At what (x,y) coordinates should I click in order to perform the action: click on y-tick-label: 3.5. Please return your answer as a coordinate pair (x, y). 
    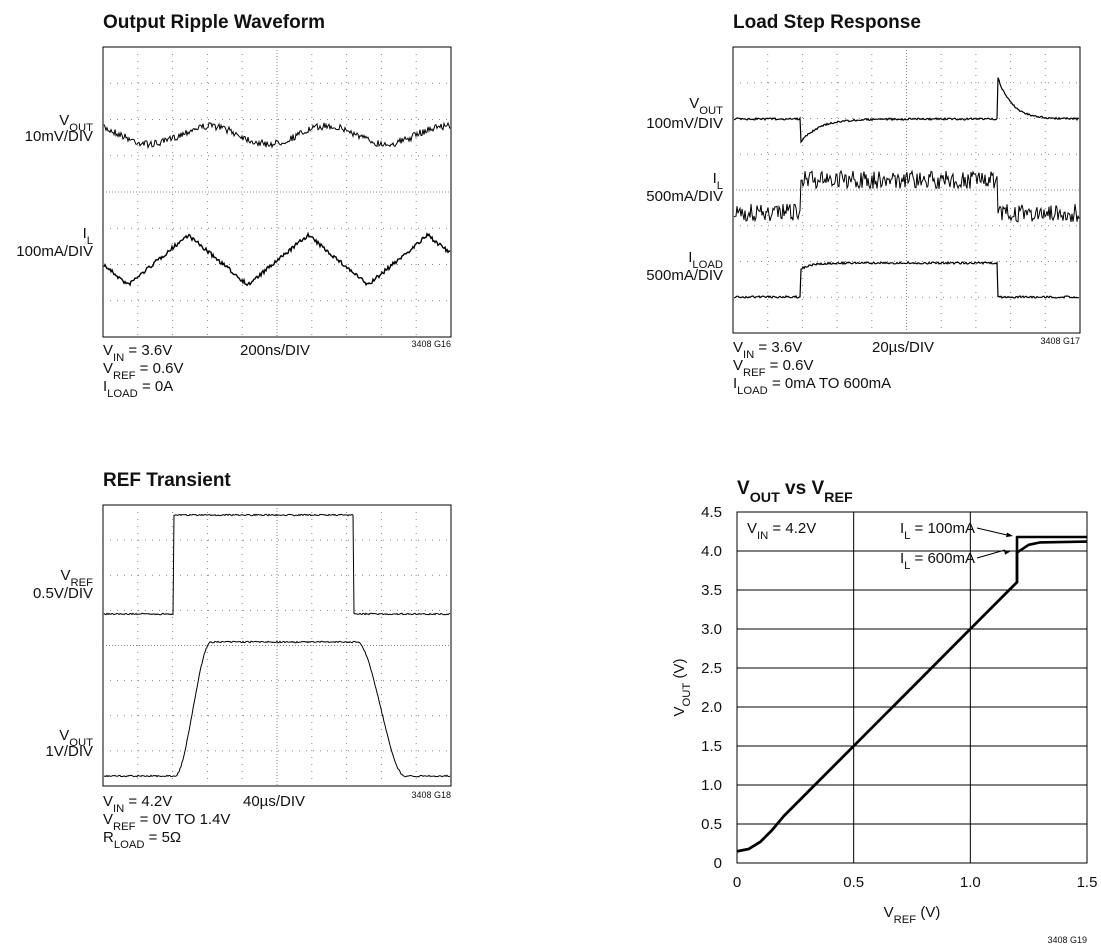
    Looking at the image, I should click on (711, 590).